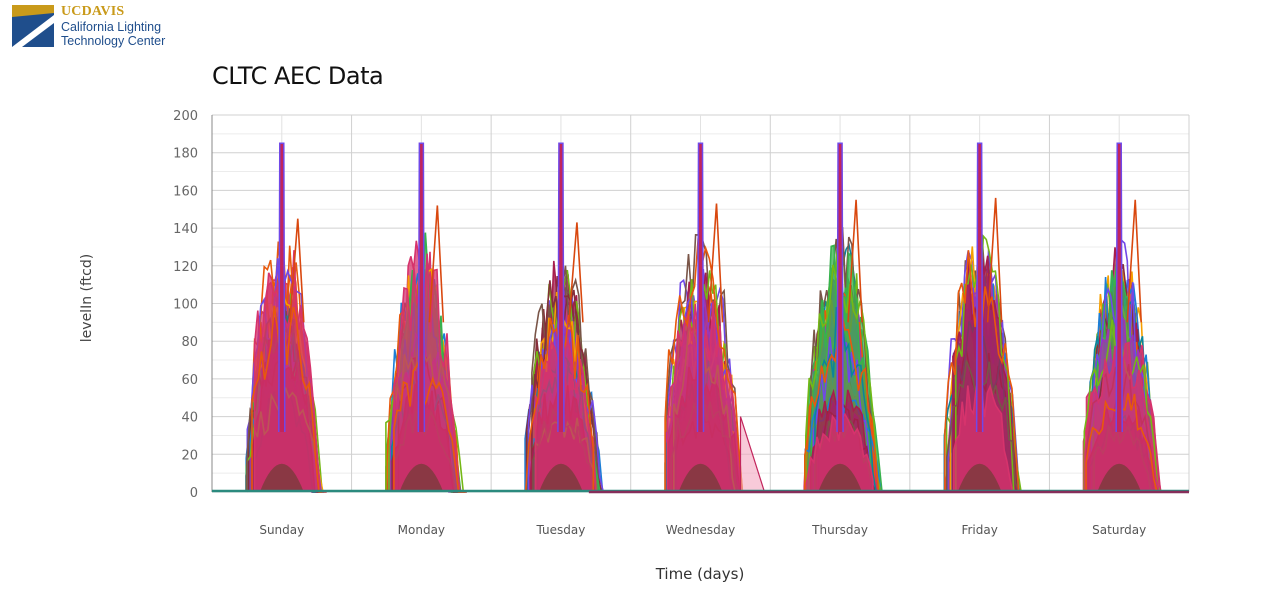 The width and height of the screenshot is (1286, 604). What do you see at coordinates (33, 26) in the screenshot?
I see `cltc-logo-mark-icon` at bounding box center [33, 26].